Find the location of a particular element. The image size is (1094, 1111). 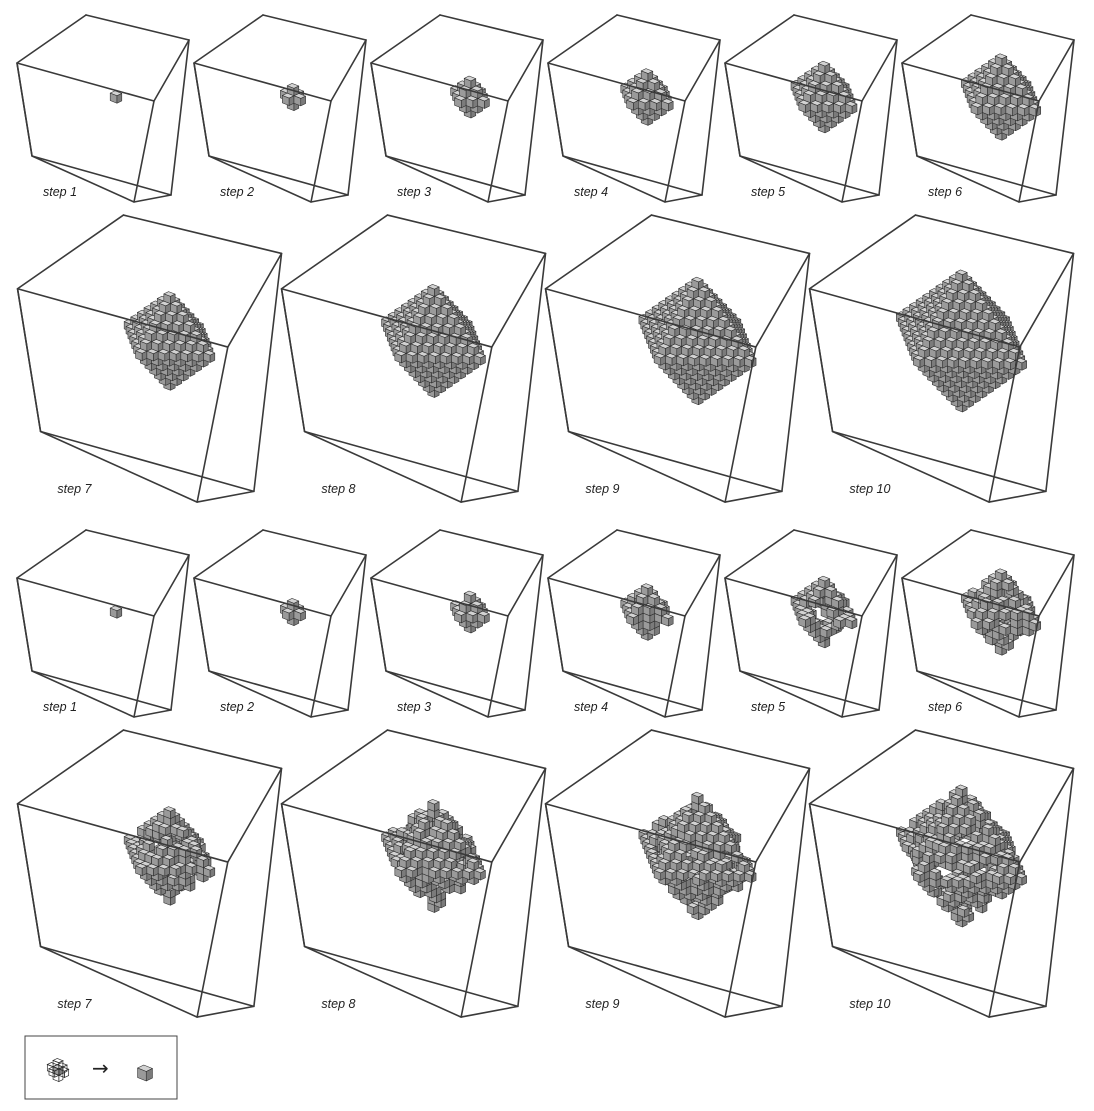

panel-step-3: step 3 is located at coordinates (457, 108).